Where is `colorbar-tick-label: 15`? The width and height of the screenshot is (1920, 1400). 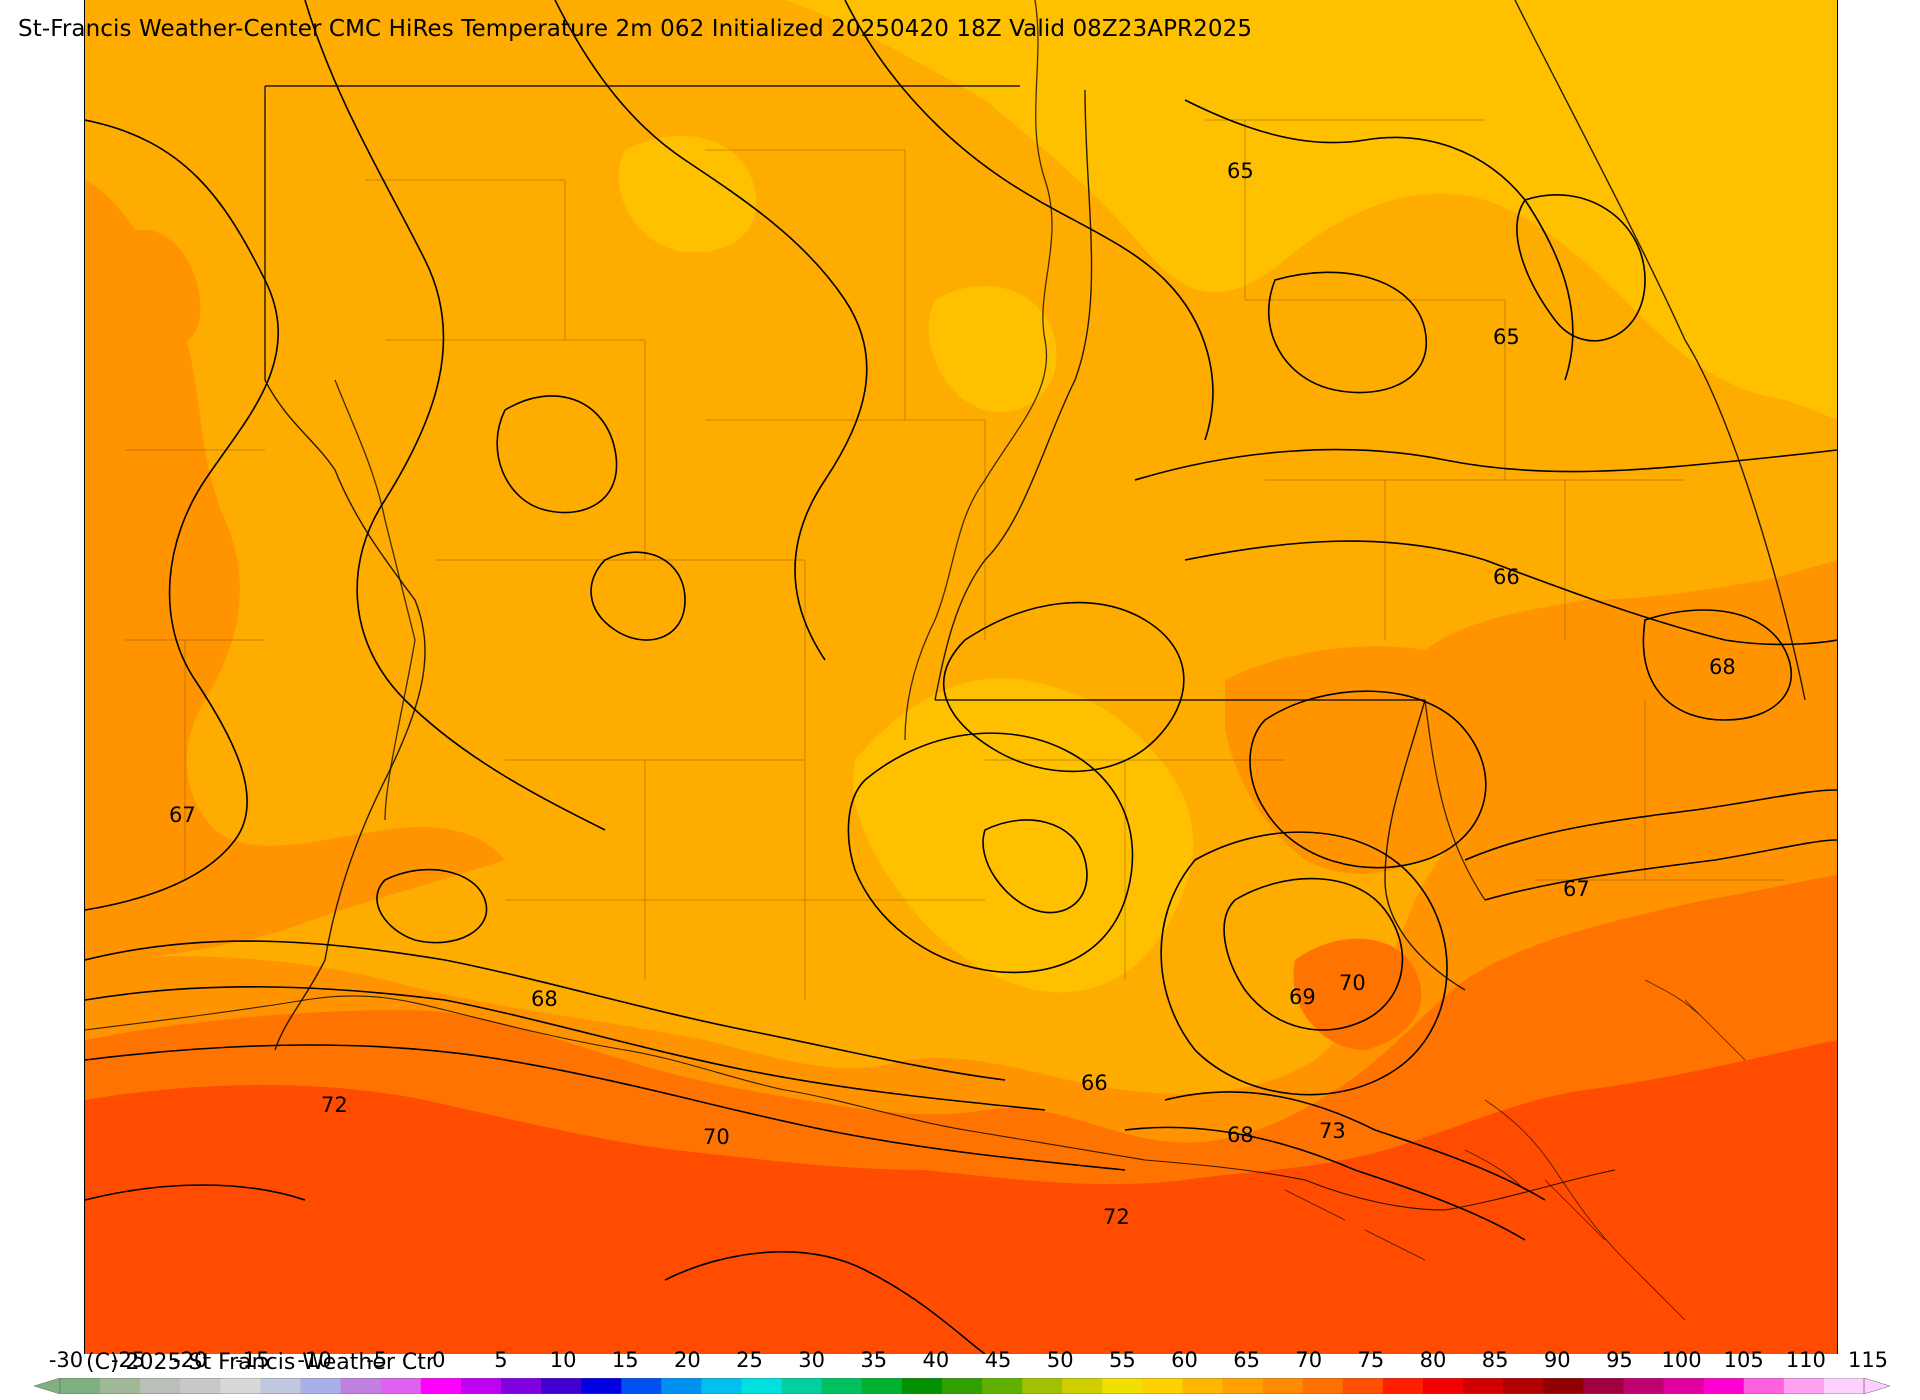 colorbar-tick-label: 15 is located at coordinates (625, 1360).